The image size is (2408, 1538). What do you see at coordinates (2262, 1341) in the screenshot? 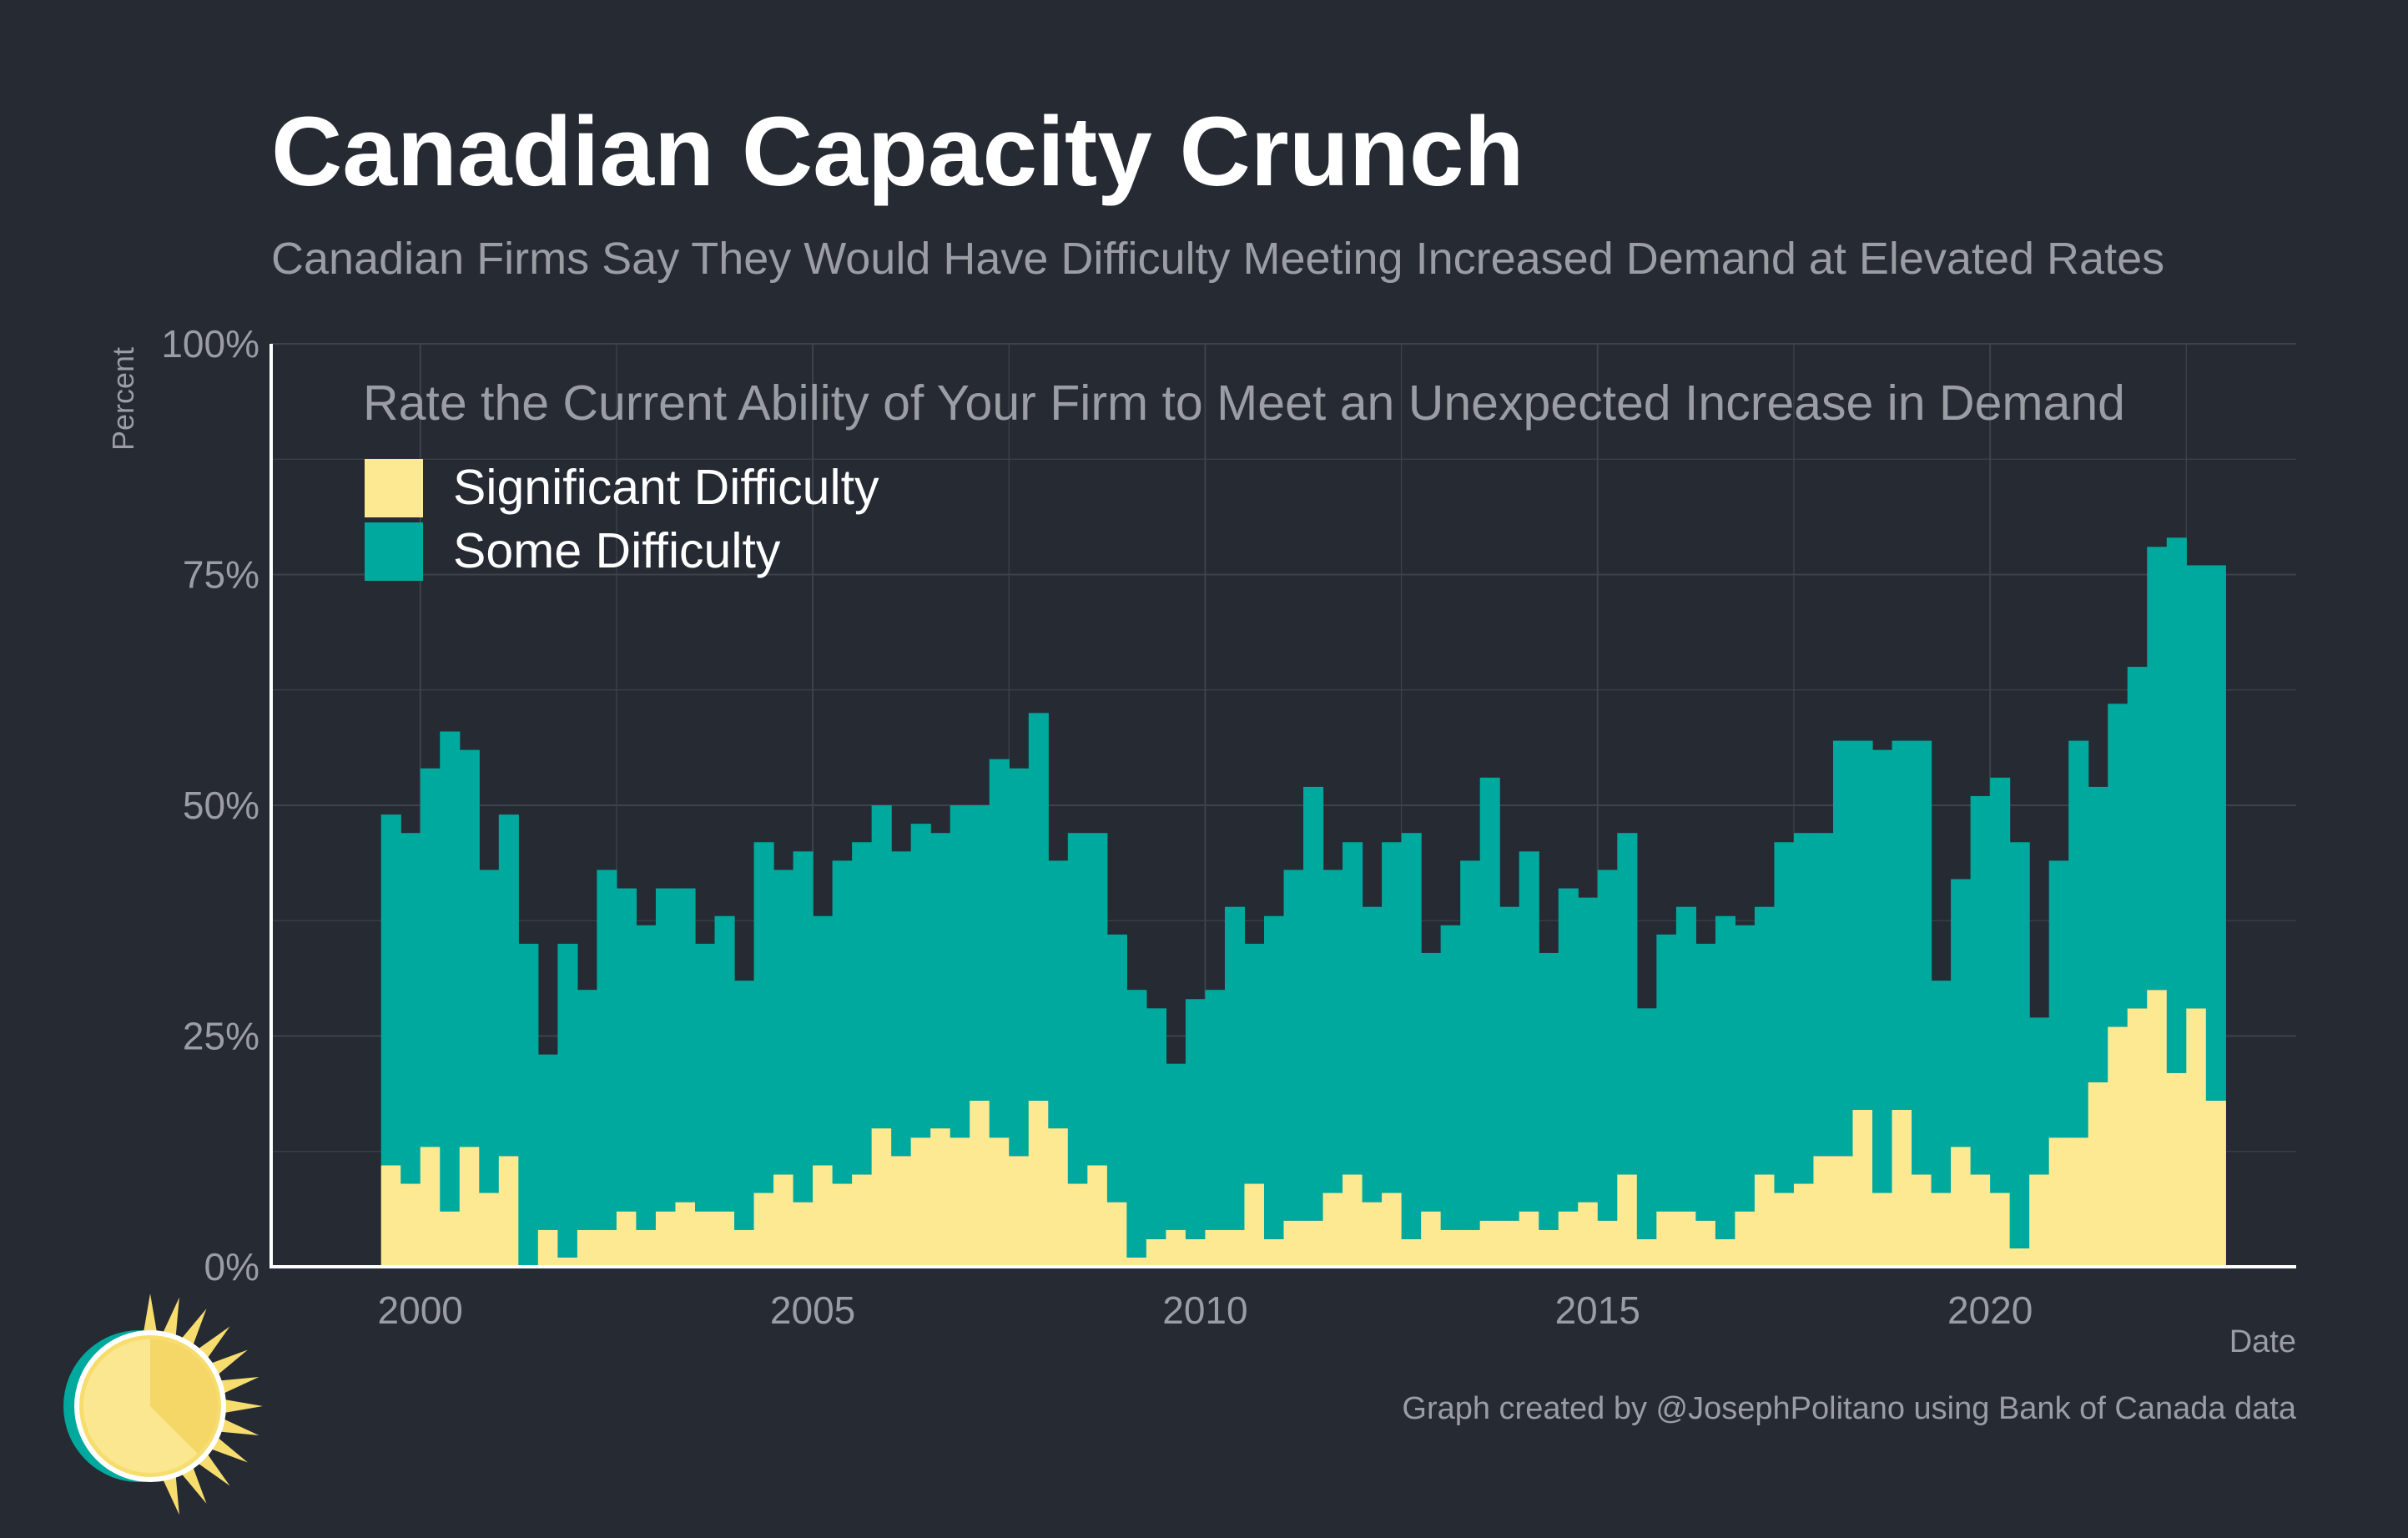
I see `x-axis-title: Date` at bounding box center [2262, 1341].